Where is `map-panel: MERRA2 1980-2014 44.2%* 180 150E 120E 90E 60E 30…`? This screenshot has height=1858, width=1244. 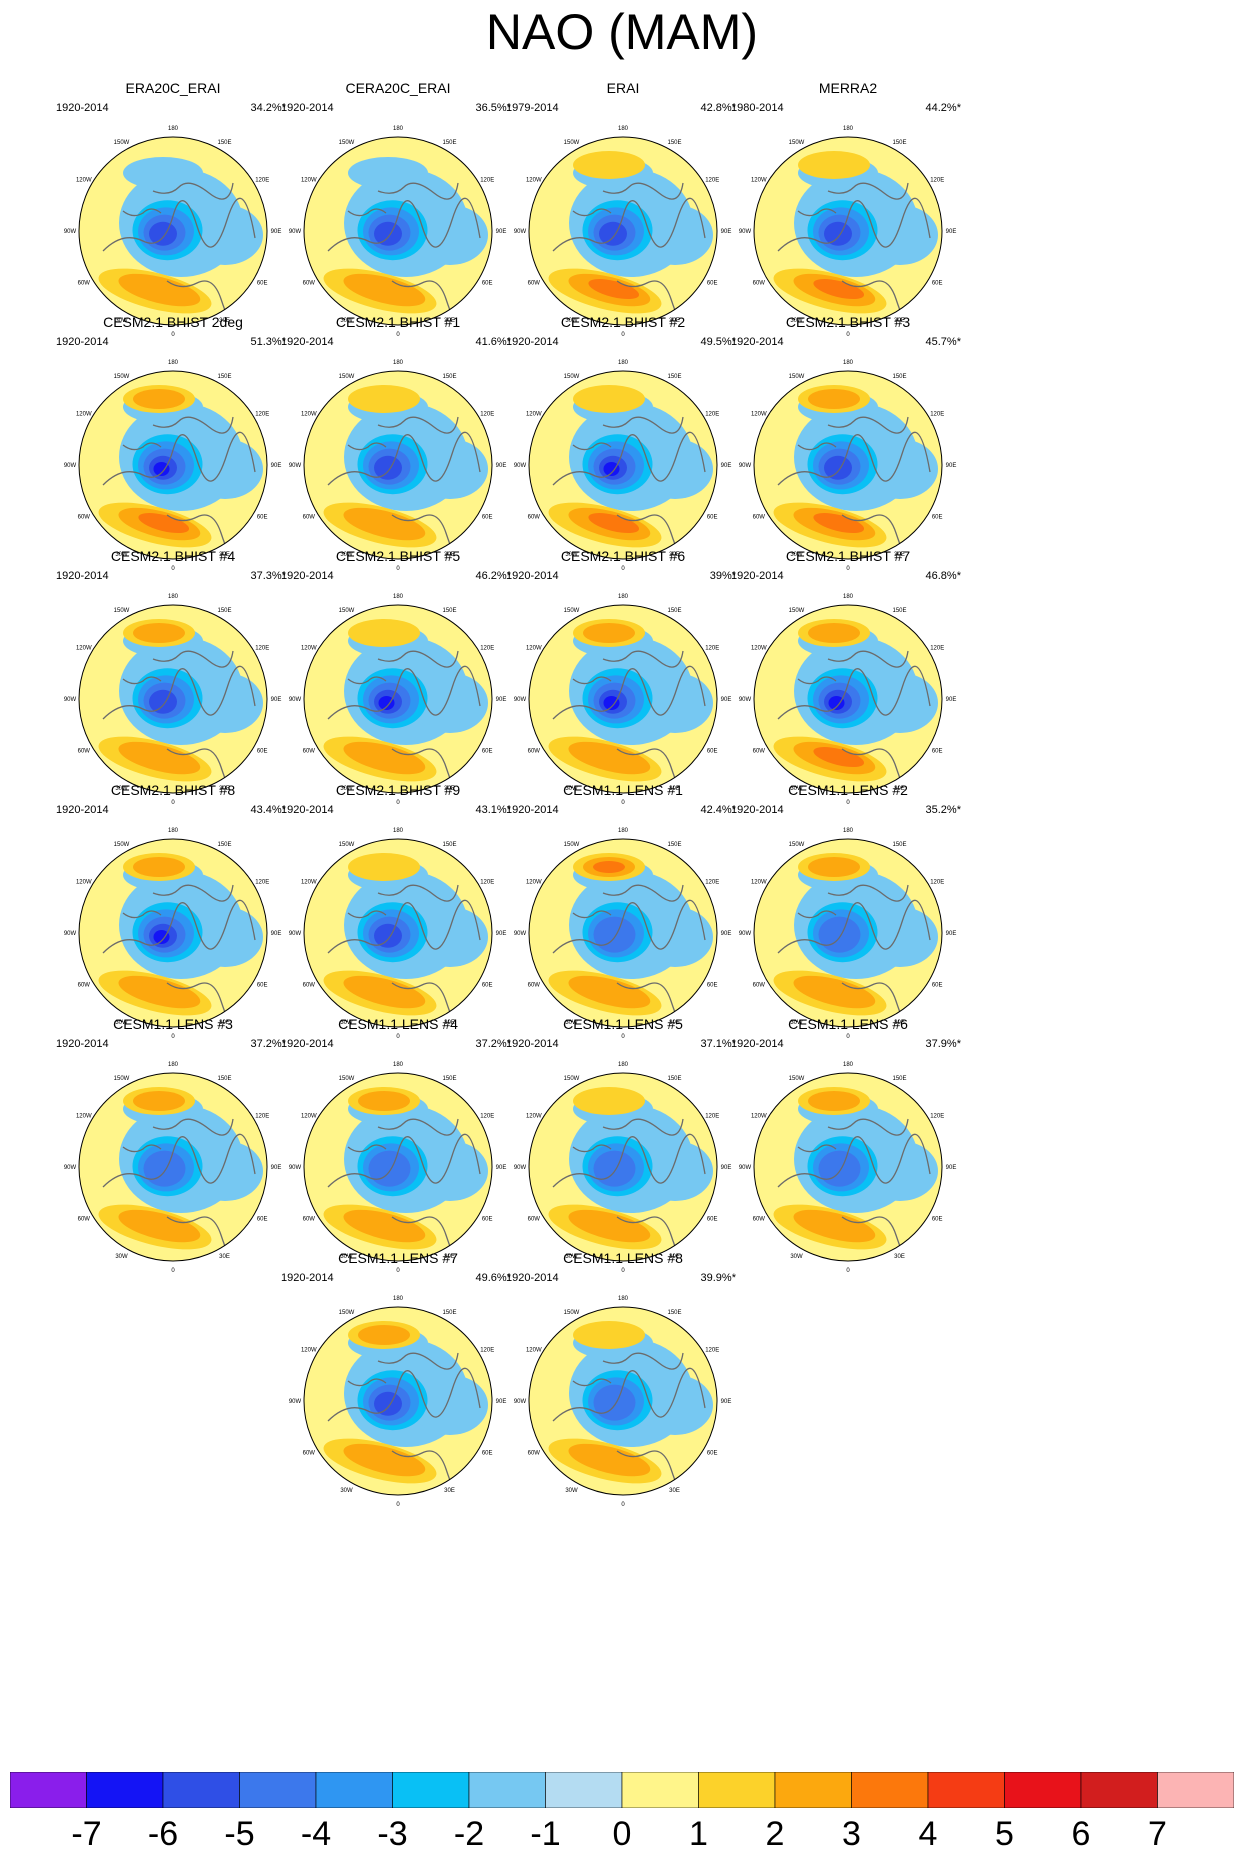
map-panel: MERRA2 1980-2014 44.2%* 180 150E 120E 90E 60E 30… is located at coordinates (848, 215).